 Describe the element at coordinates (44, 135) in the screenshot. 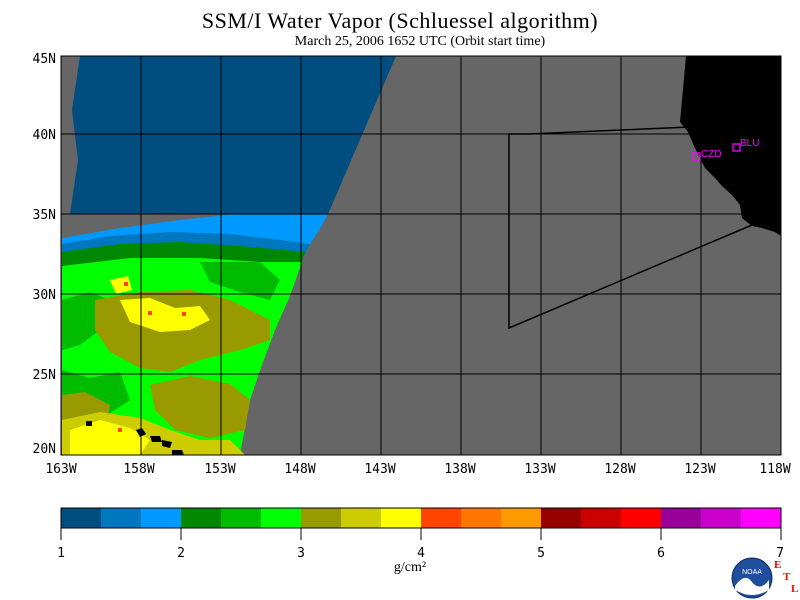

I see `lat-label-40n: 40N` at that location.